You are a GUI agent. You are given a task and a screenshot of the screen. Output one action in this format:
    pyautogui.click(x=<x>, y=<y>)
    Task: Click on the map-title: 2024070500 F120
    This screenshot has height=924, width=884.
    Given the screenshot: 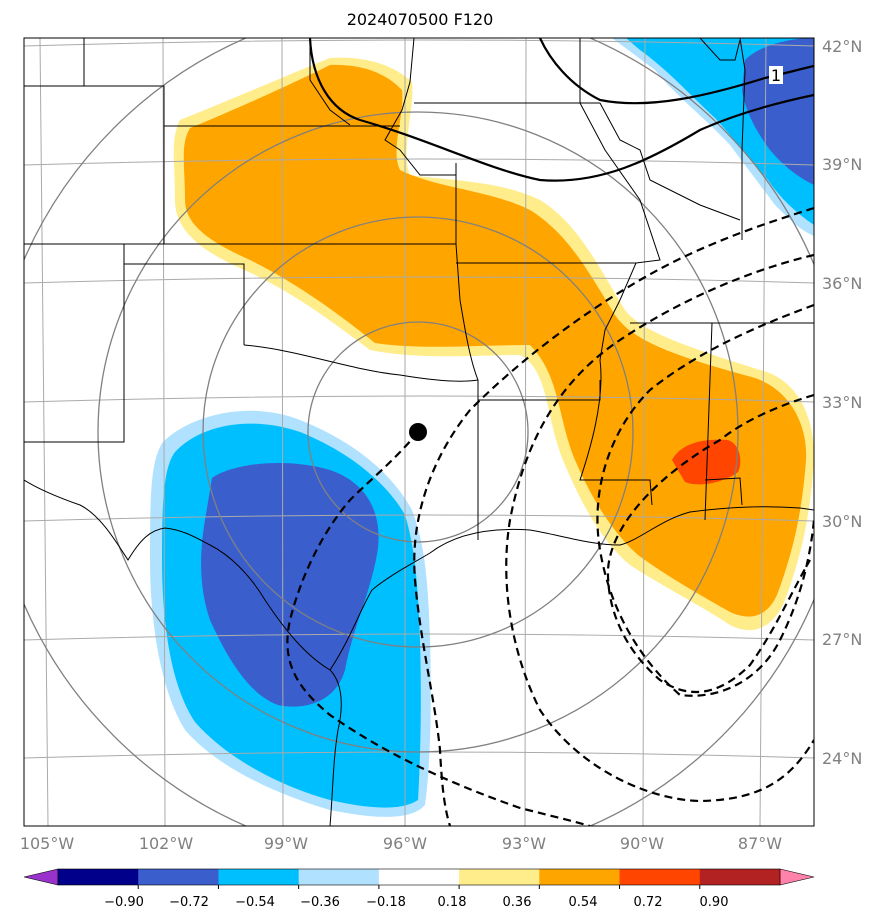 What is the action you would take?
    pyautogui.click(x=420, y=19)
    